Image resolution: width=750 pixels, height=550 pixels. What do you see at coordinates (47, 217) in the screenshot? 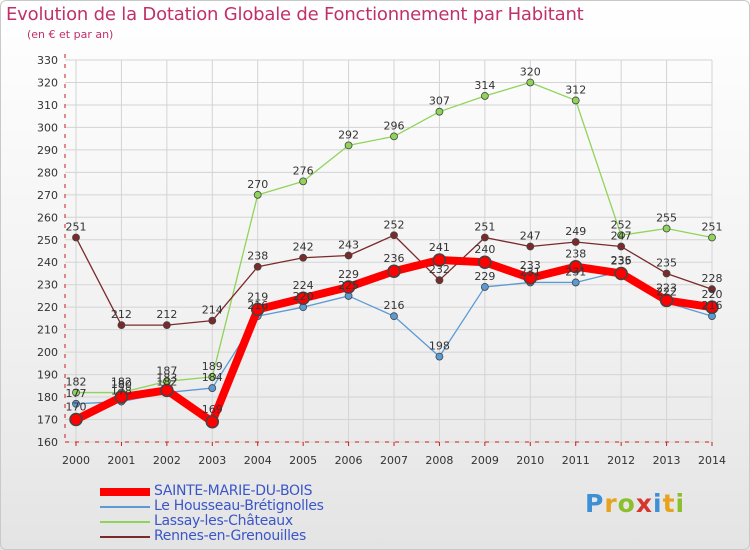
I see `y-tick-label: 260` at bounding box center [47, 217].